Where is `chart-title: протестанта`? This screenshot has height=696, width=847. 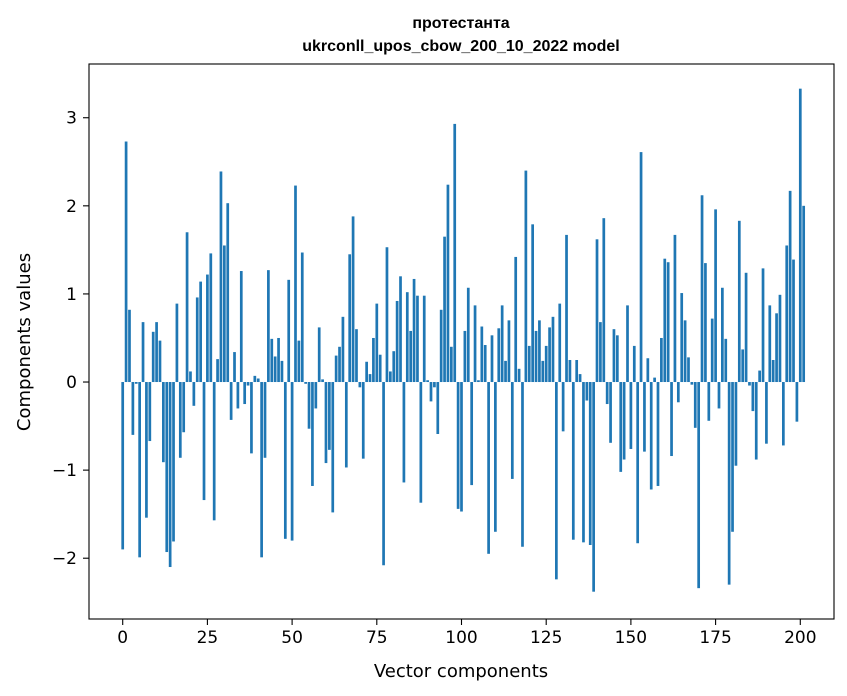 chart-title: протестанта is located at coordinates (460, 23).